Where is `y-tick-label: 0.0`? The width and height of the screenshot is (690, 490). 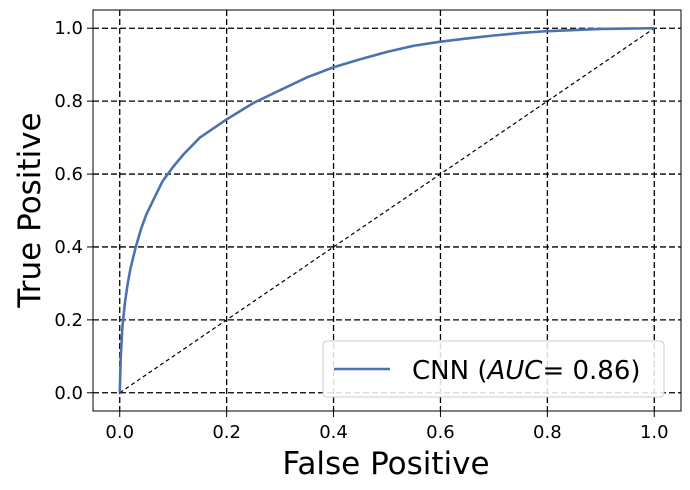
y-tick-label: 0.0 is located at coordinates (68, 393).